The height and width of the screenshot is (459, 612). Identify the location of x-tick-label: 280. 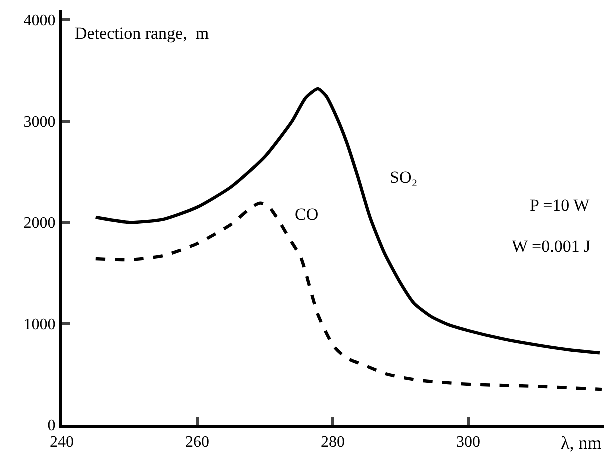
(333, 443).